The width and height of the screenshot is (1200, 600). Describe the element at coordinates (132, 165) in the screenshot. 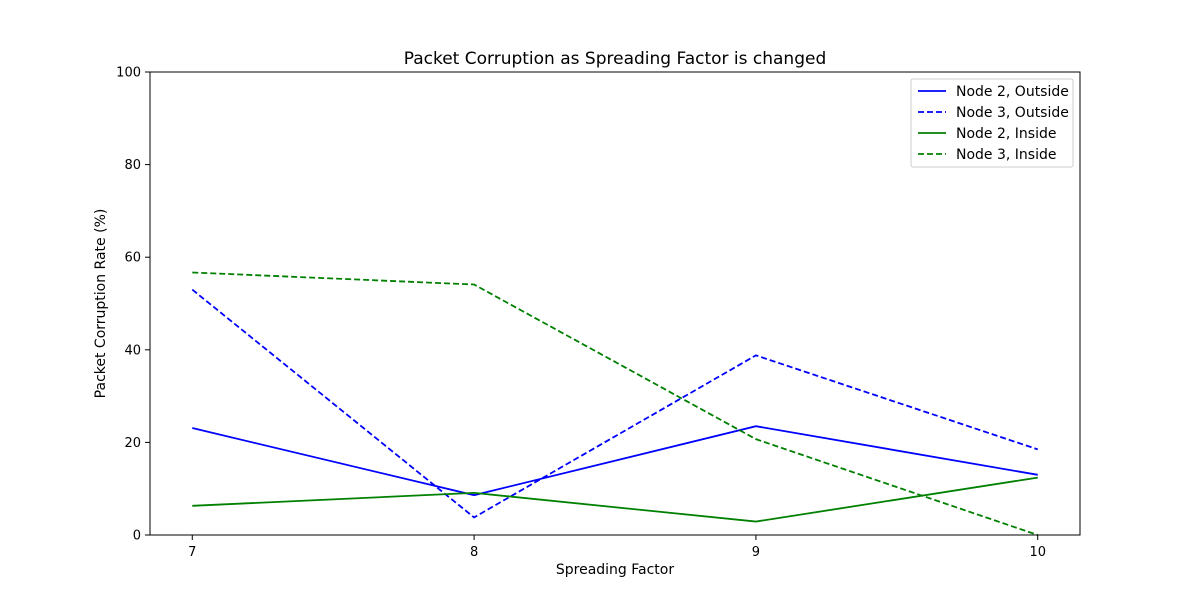

I see `y-tick-label: 80` at that location.